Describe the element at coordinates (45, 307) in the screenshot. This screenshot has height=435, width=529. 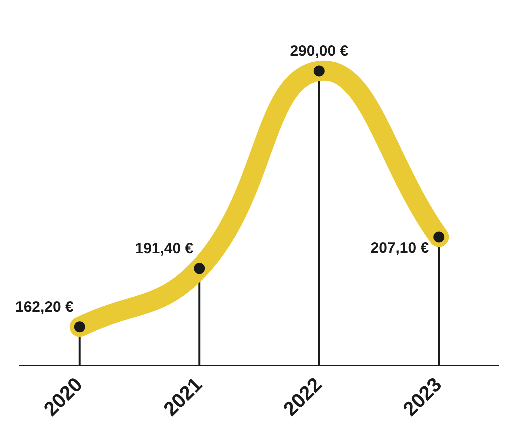
I see `data-label: 162,20 €` at that location.